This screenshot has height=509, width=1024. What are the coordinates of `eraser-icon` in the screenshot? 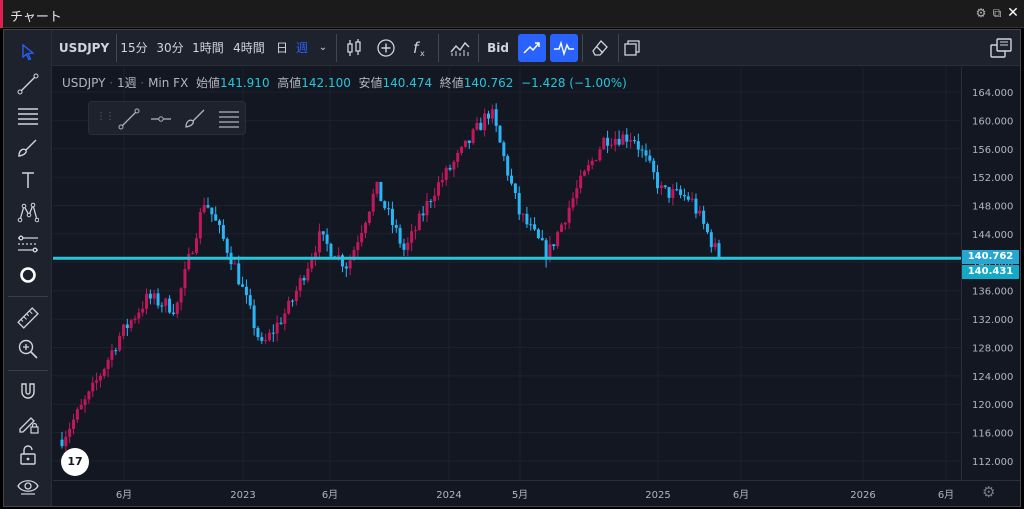 It's located at (600, 48).